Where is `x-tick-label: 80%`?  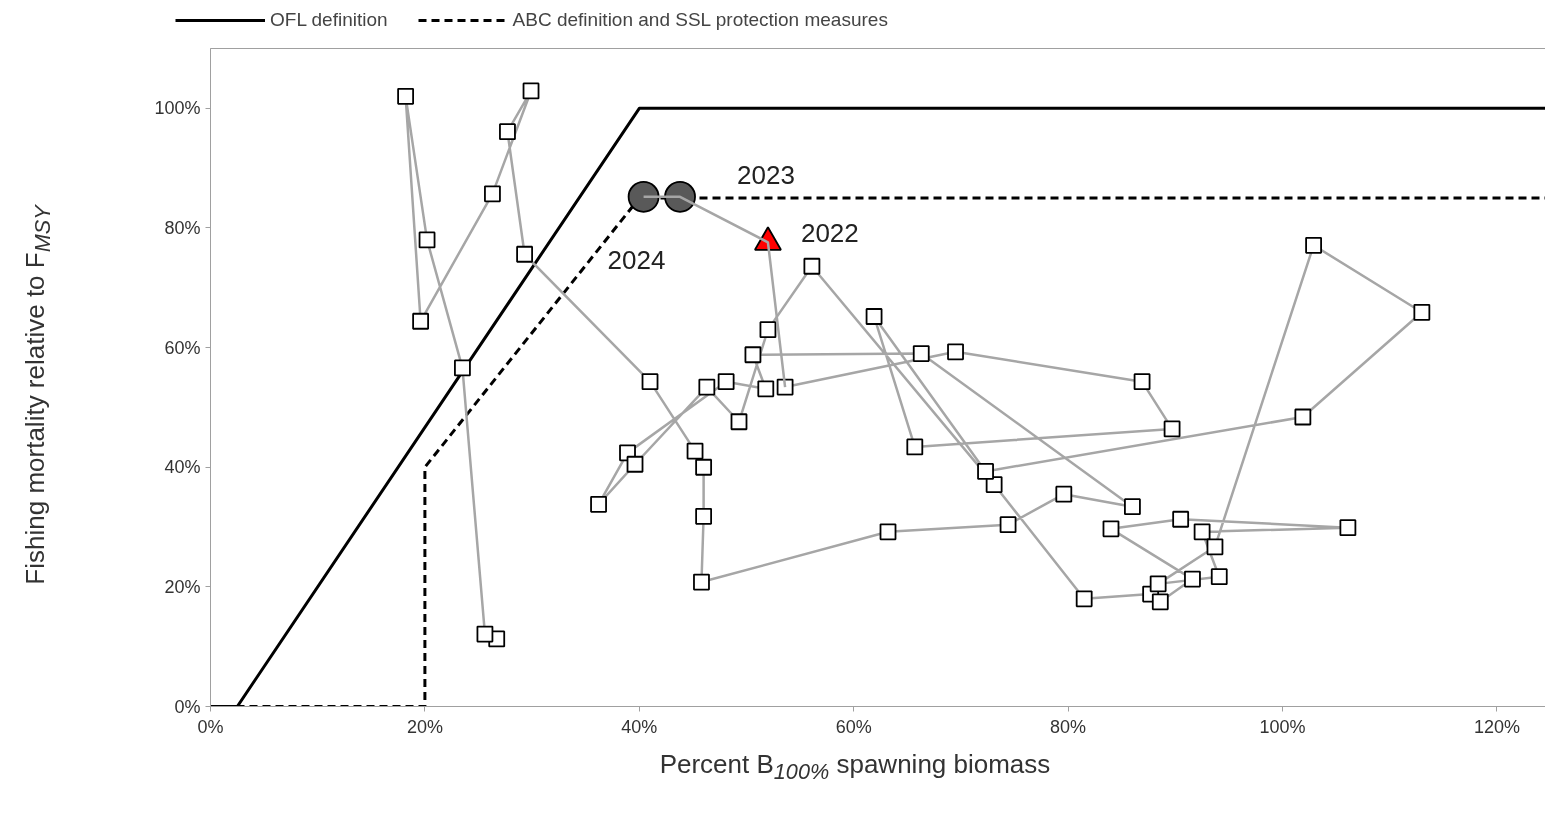
x-tick-label: 80% is located at coordinates (1068, 726).